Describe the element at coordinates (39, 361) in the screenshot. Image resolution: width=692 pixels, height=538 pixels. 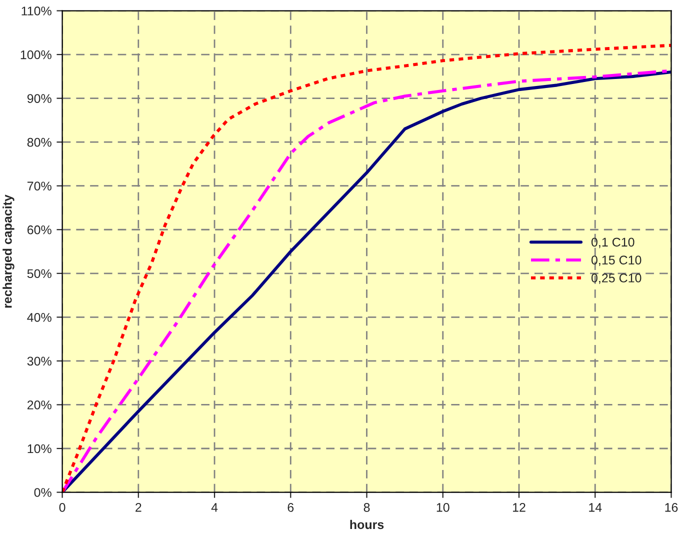
I see `y-tick-label: 30%` at that location.